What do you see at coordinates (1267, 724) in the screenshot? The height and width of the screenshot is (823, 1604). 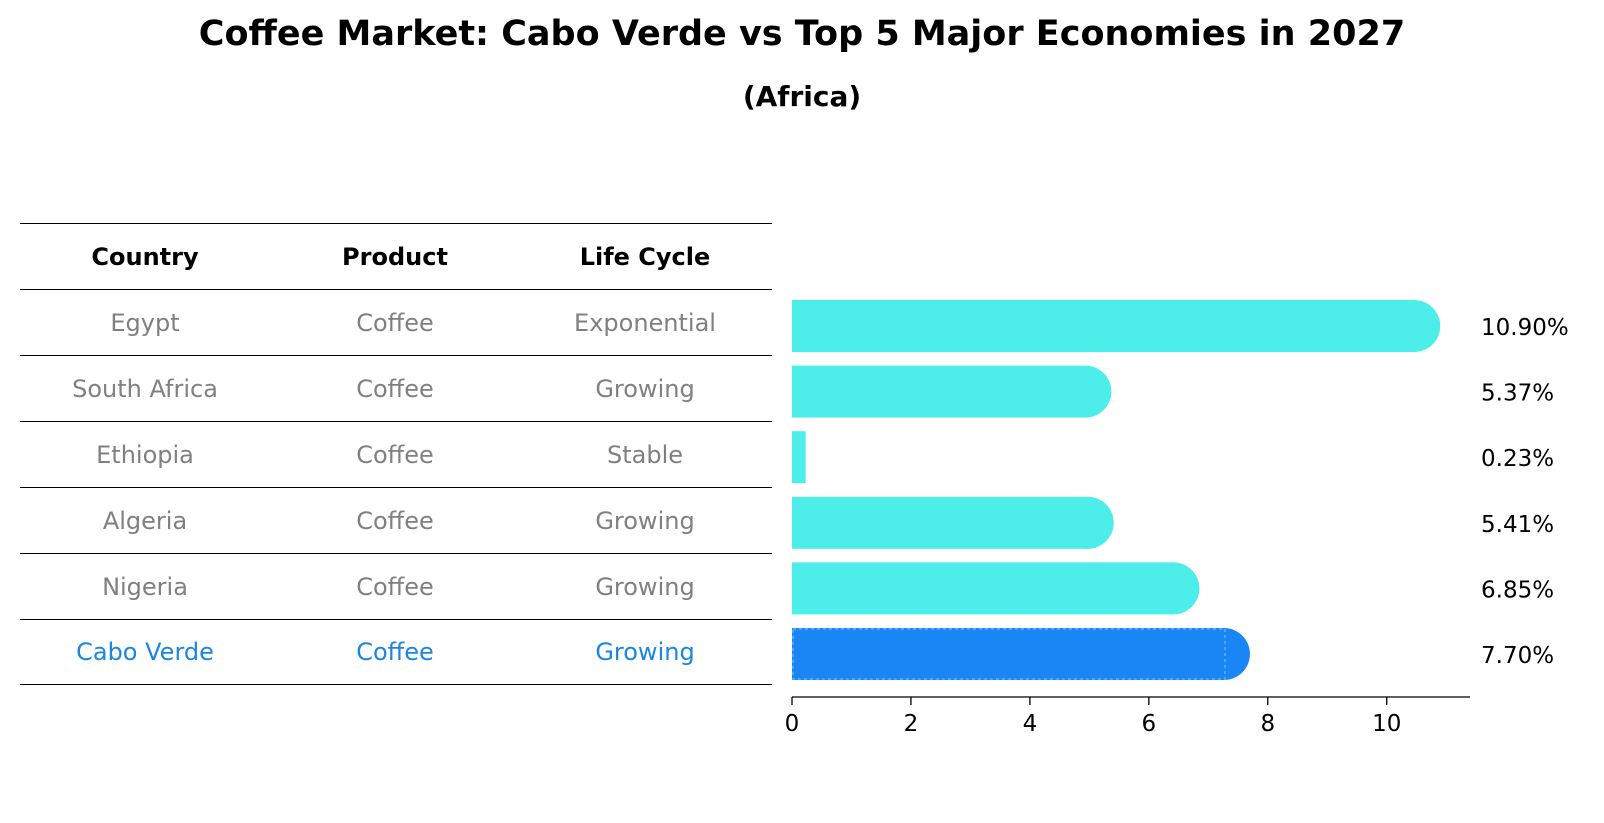 I see `x-tick-label: 8` at bounding box center [1267, 724].